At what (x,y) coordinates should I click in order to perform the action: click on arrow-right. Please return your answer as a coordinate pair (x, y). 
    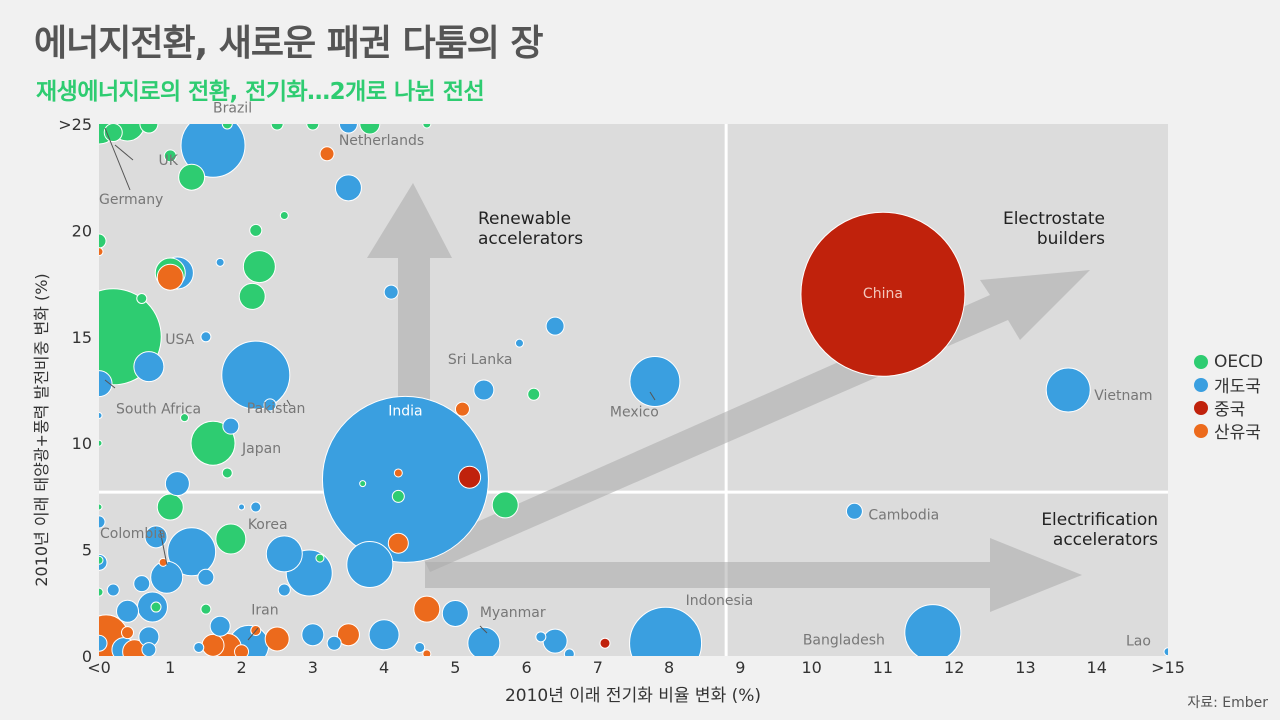
    Looking at the image, I should click on (753, 575).